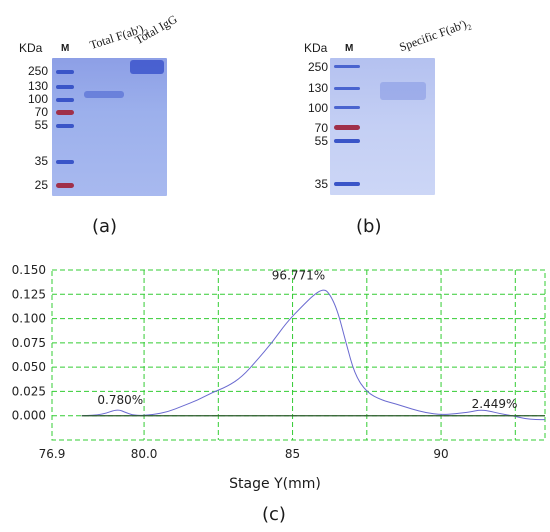 The height and width of the screenshot is (532, 550). I want to click on lane1-label-b: Specific F(ab')2, so click(435, 35).